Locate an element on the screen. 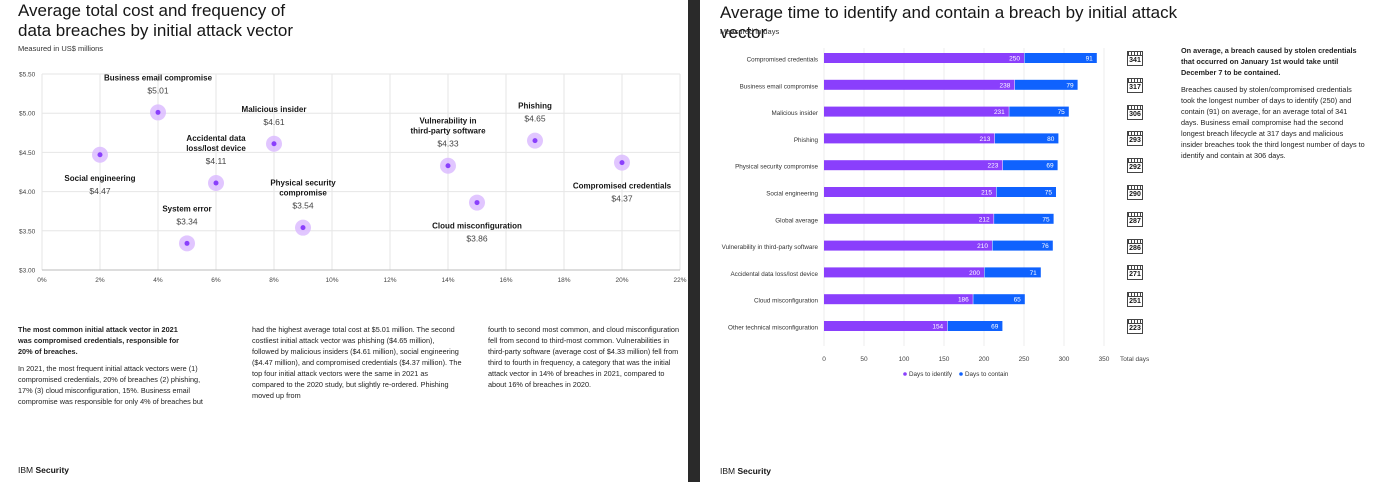 This screenshot has width=1374, height=482. calendar-total-icon: 293 is located at coordinates (1135, 139).